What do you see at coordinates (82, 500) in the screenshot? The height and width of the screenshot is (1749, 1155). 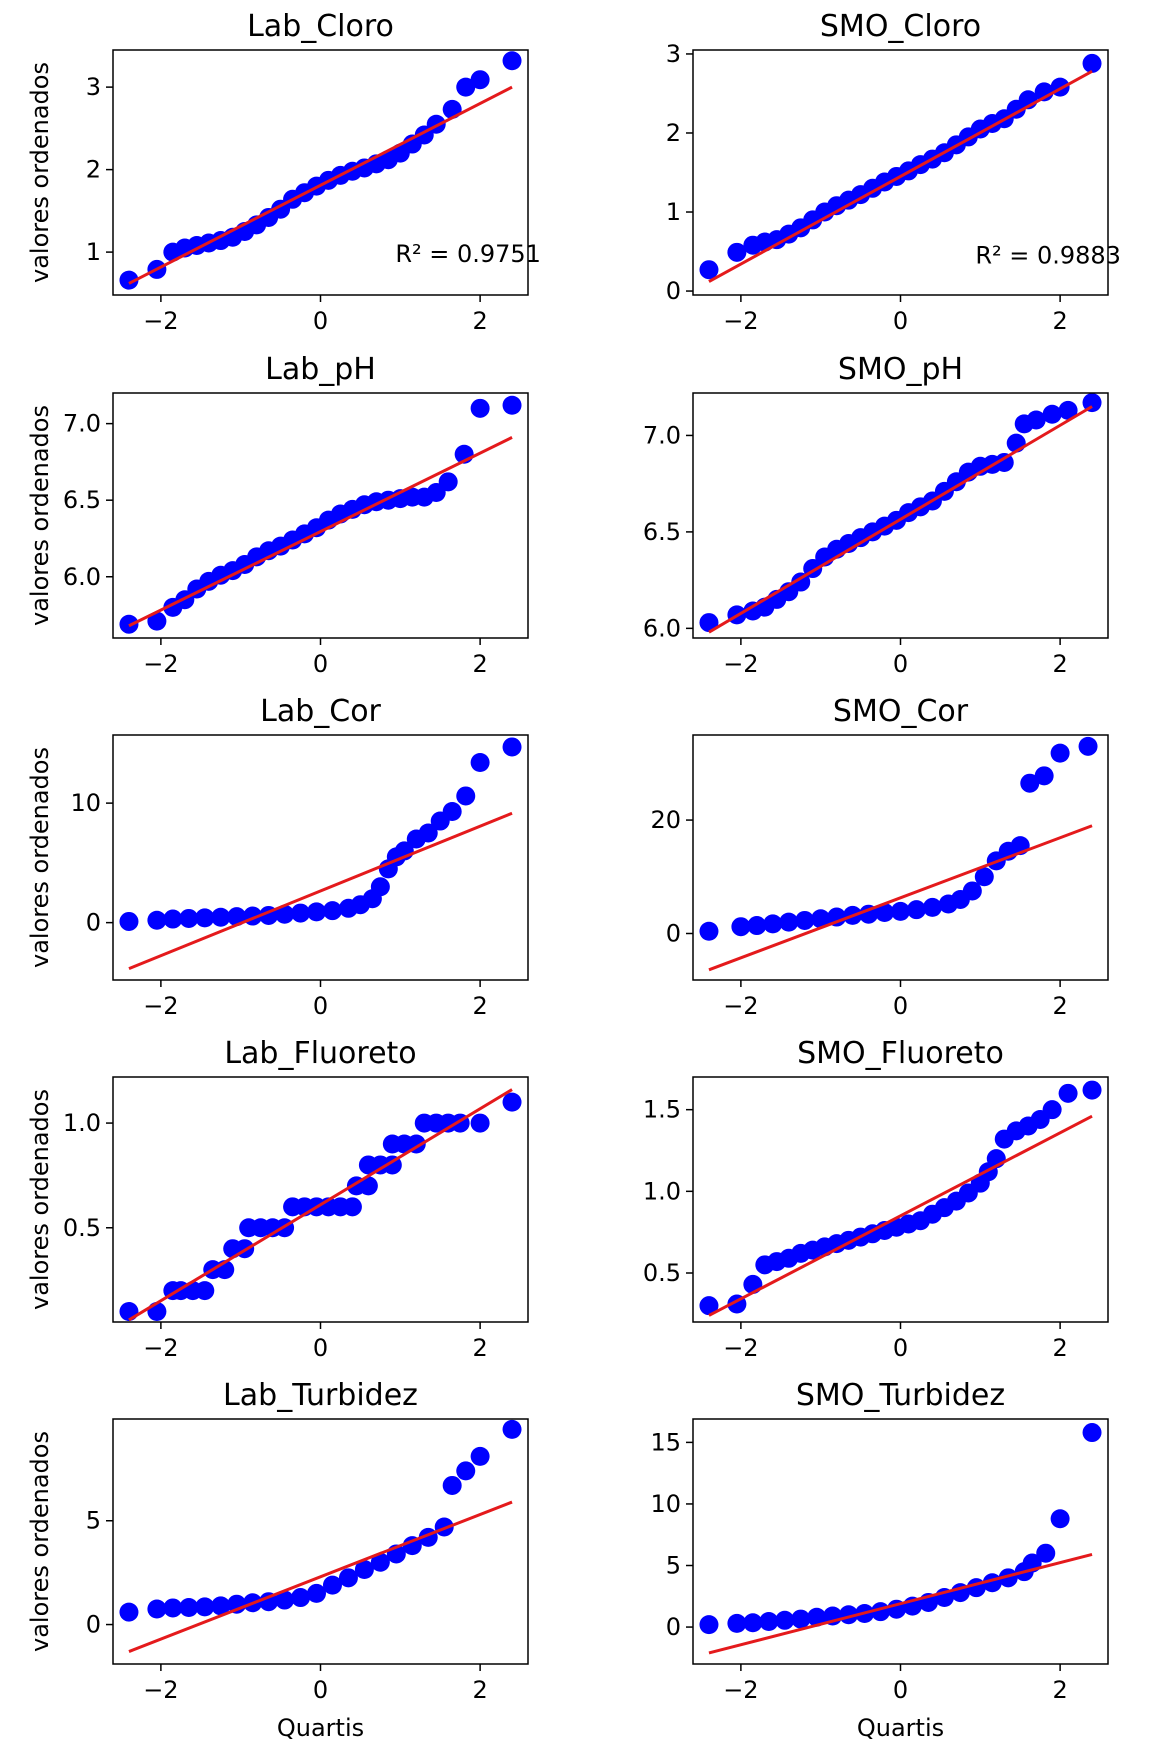 I see `y-tick-label: 6.5` at bounding box center [82, 500].